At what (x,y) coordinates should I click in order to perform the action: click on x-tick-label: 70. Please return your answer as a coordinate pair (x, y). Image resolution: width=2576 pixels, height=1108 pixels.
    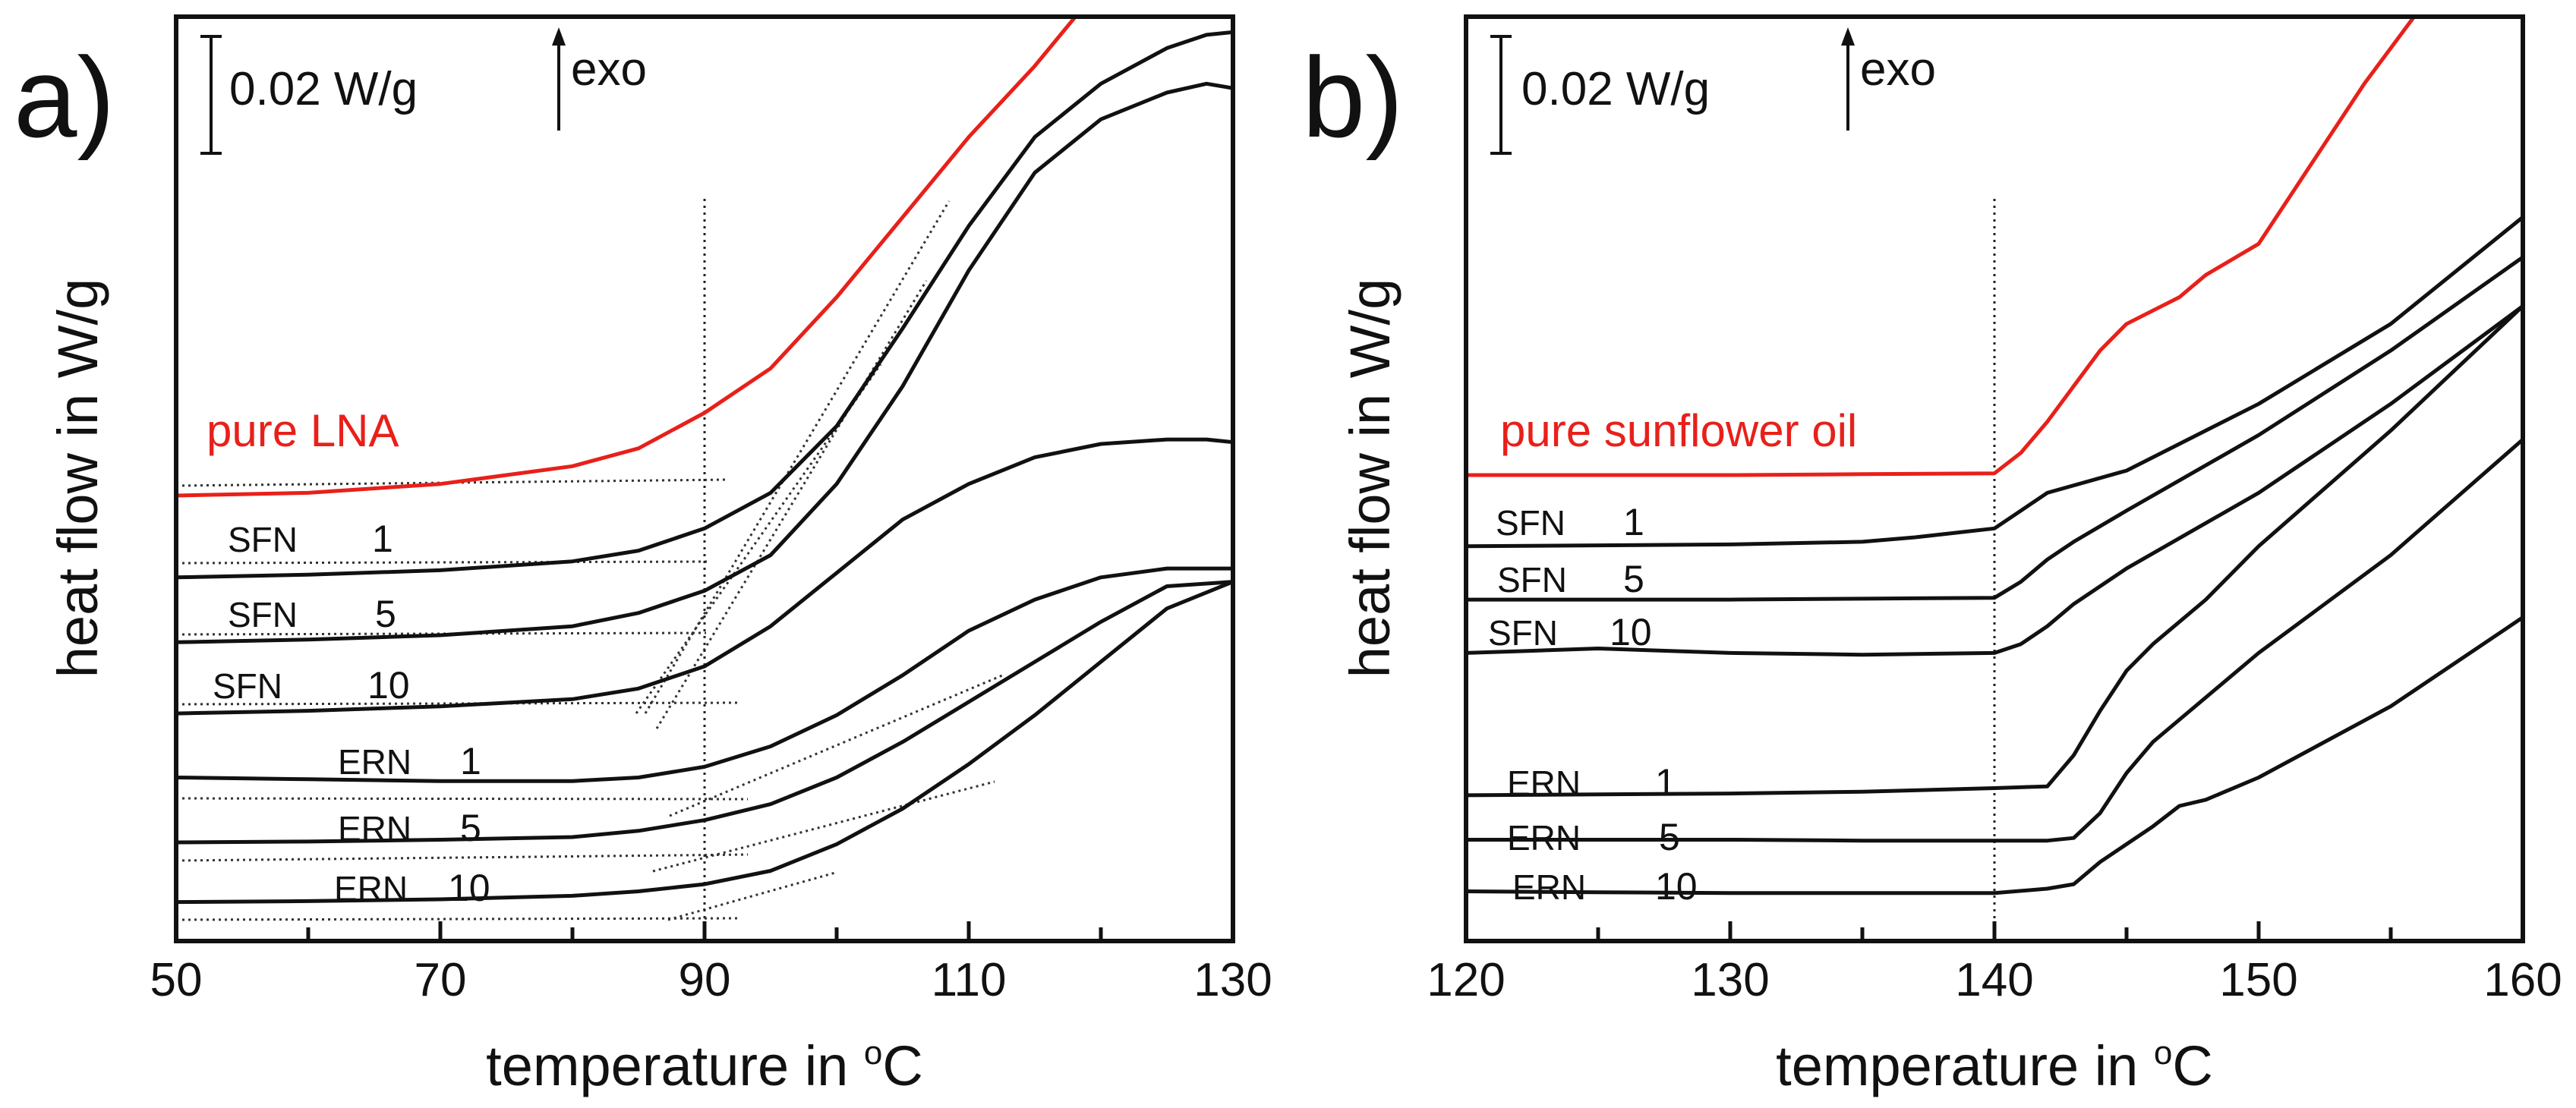
    Looking at the image, I should click on (441, 980).